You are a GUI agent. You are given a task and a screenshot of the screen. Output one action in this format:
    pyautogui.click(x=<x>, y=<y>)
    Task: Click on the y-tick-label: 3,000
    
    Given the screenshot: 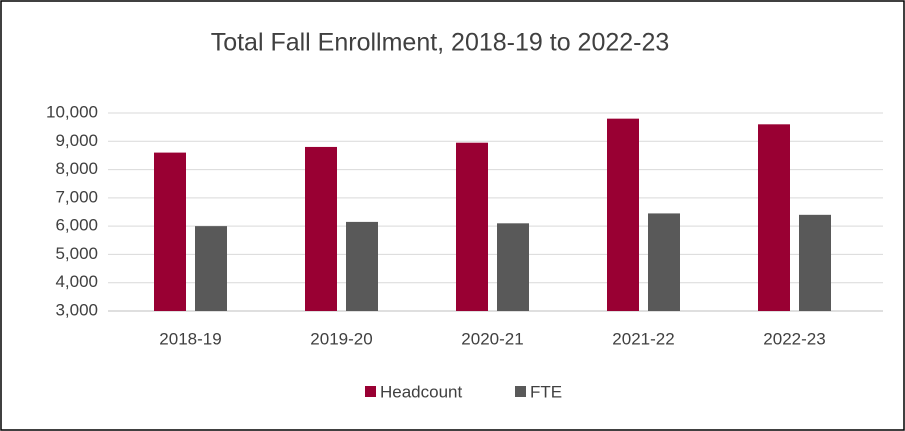 What is the action you would take?
    pyautogui.click(x=76, y=309)
    